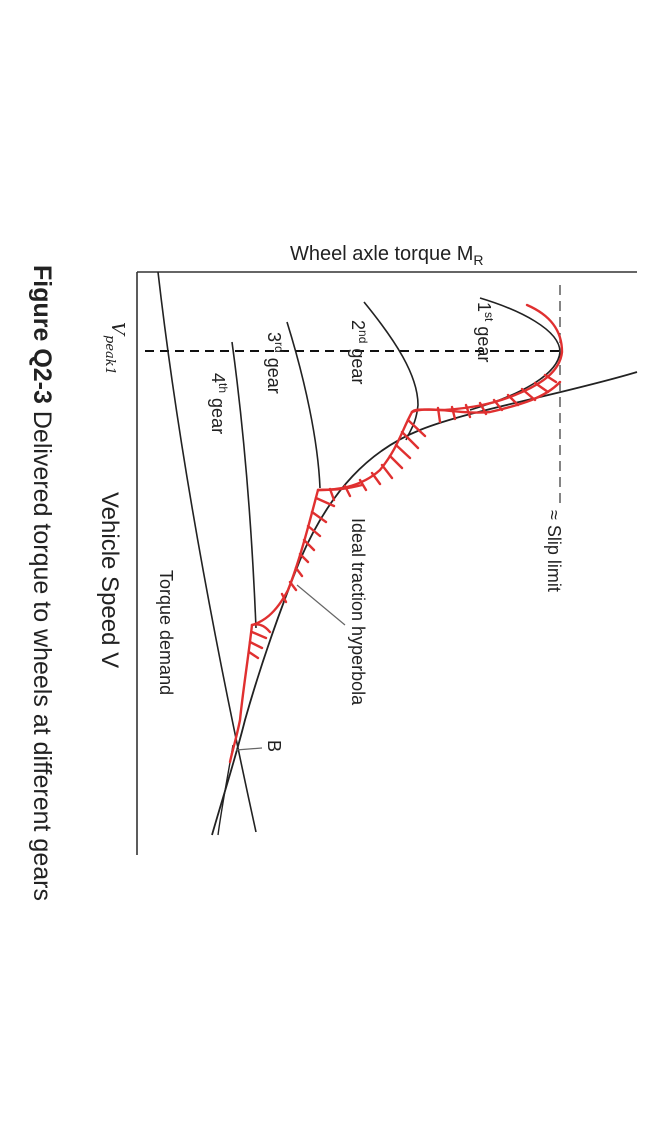 Image resolution: width=658 pixels, height=1133 pixels. I want to click on gear2-label: 2nd gear, so click(359, 352).